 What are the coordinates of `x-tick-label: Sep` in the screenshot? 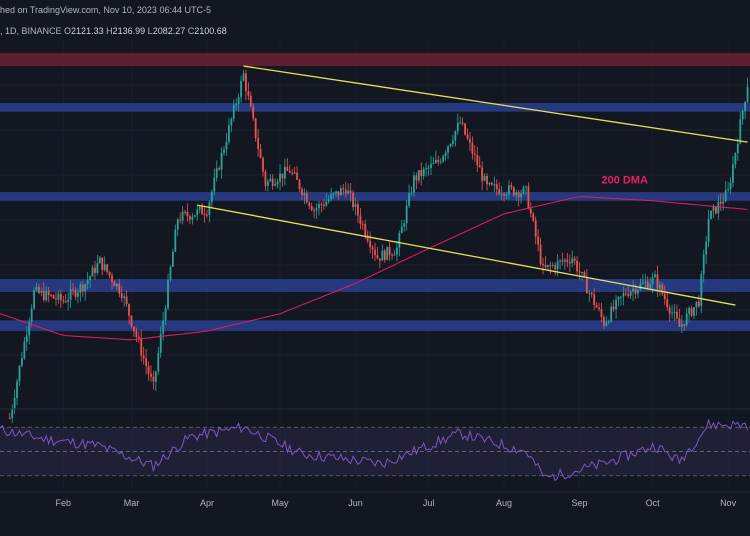 It's located at (580, 503).